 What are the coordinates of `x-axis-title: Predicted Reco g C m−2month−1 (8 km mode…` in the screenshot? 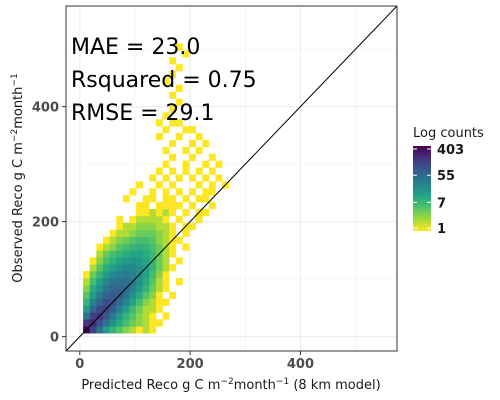 It's located at (230, 385).